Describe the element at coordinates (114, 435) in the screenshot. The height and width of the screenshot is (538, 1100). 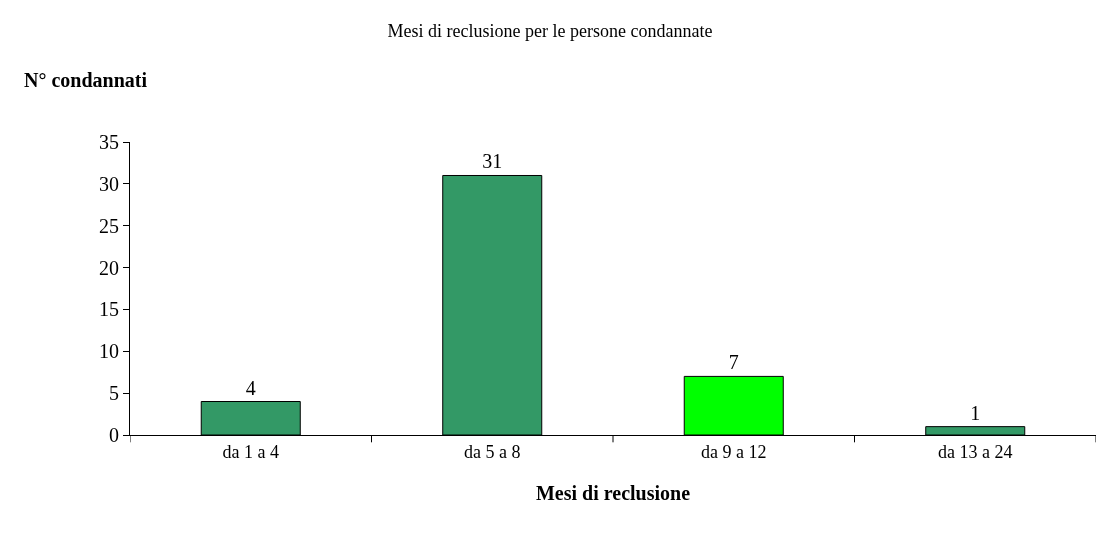
I see `y-tick-label: 0` at that location.